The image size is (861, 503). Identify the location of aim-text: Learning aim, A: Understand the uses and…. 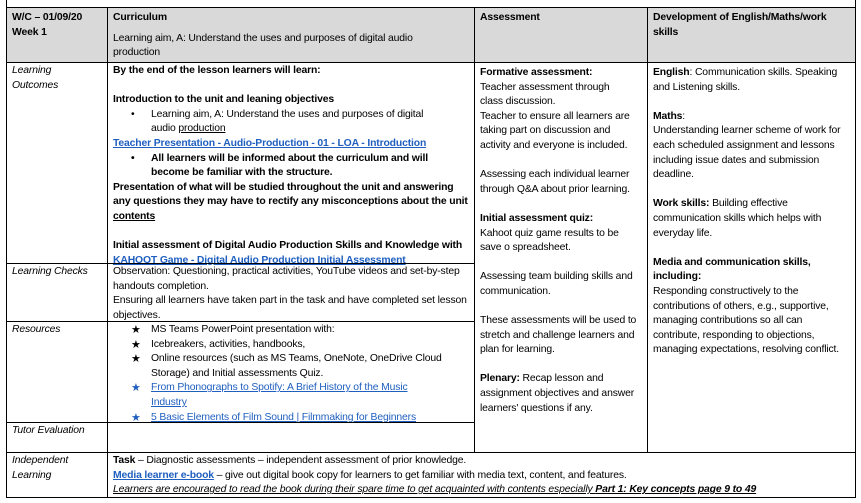
(287, 121).